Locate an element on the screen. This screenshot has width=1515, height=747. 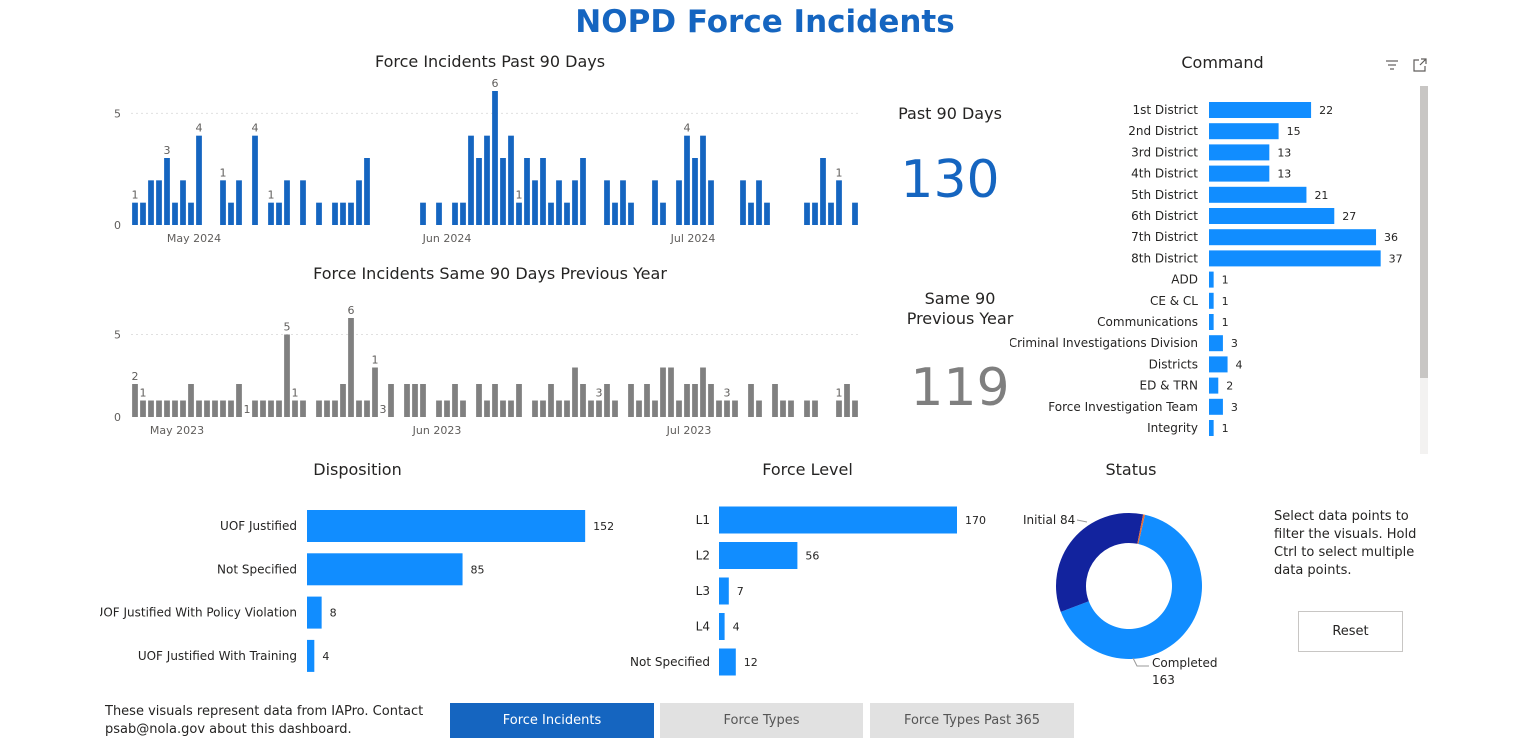
force-level-chart: L1 170 L2 56 L3 7 L4 4 Not Specified 12 is located at coordinates (815, 590).